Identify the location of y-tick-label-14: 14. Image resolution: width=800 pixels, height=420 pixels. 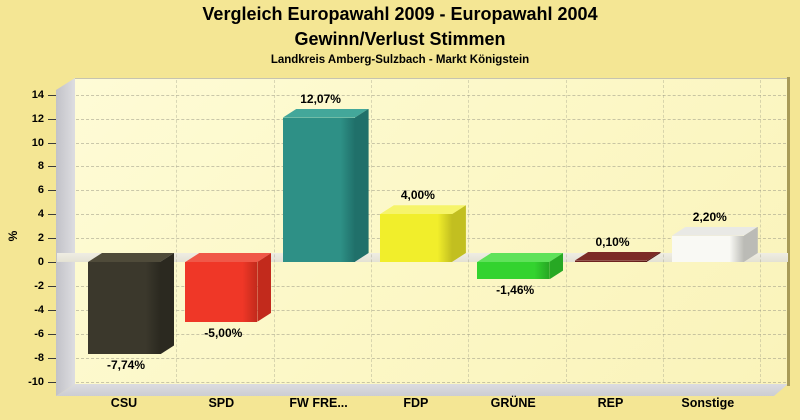
(37, 94).